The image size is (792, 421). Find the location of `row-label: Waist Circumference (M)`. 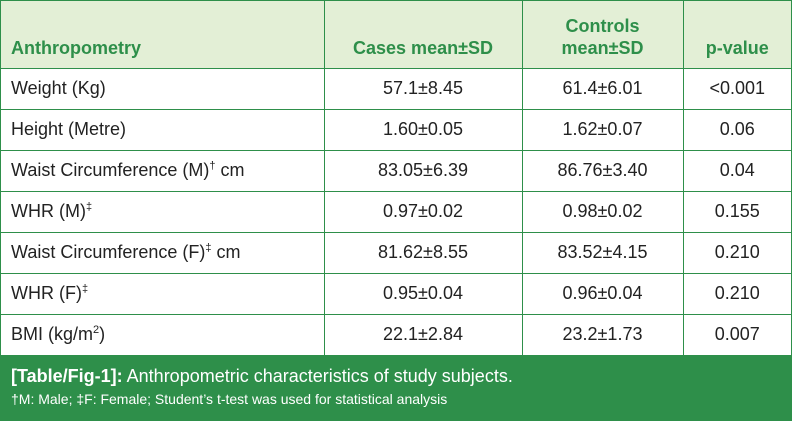

row-label: Waist Circumference (M) is located at coordinates (110, 170).